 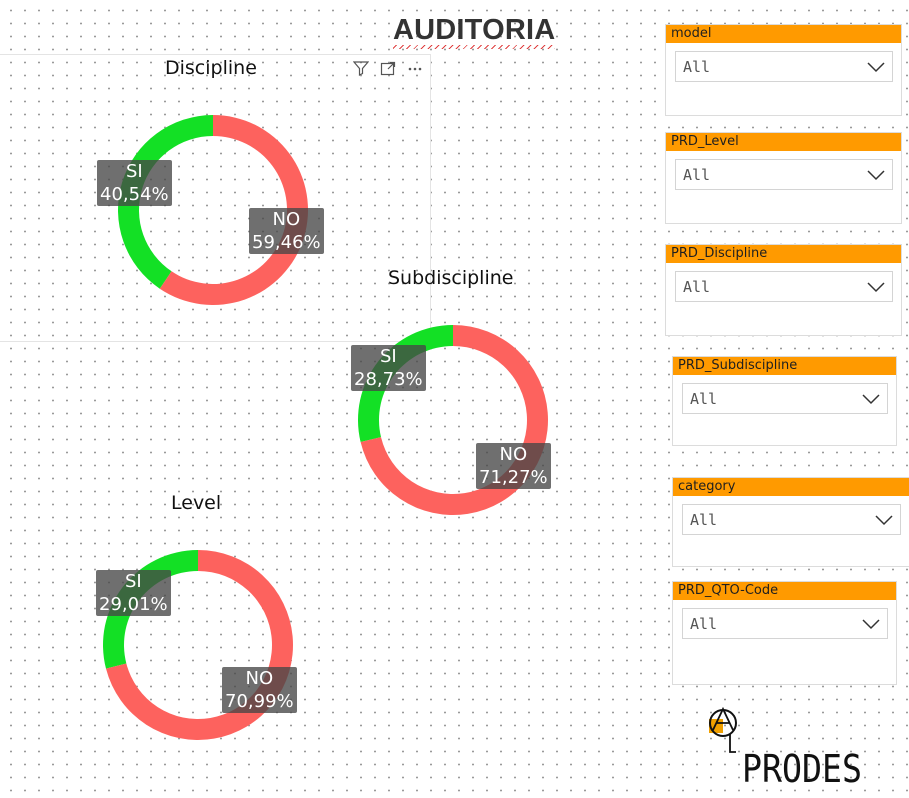 I want to click on donut-slice-si, so click(x=165, y=202).